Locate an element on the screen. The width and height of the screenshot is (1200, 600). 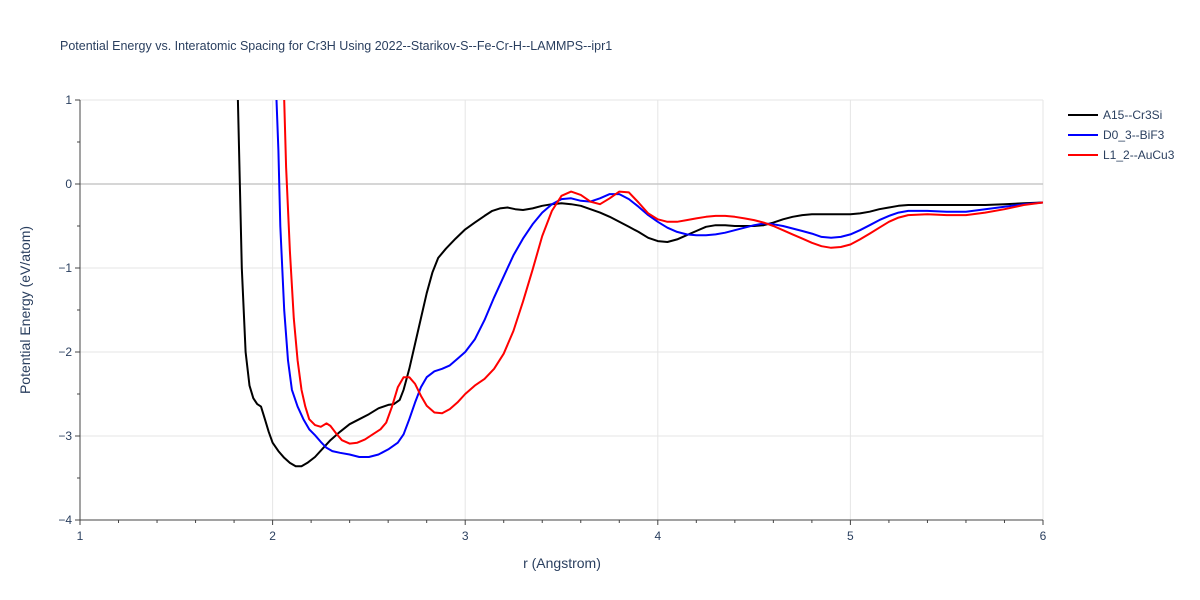
x-tick-label: 1 is located at coordinates (80, 536).